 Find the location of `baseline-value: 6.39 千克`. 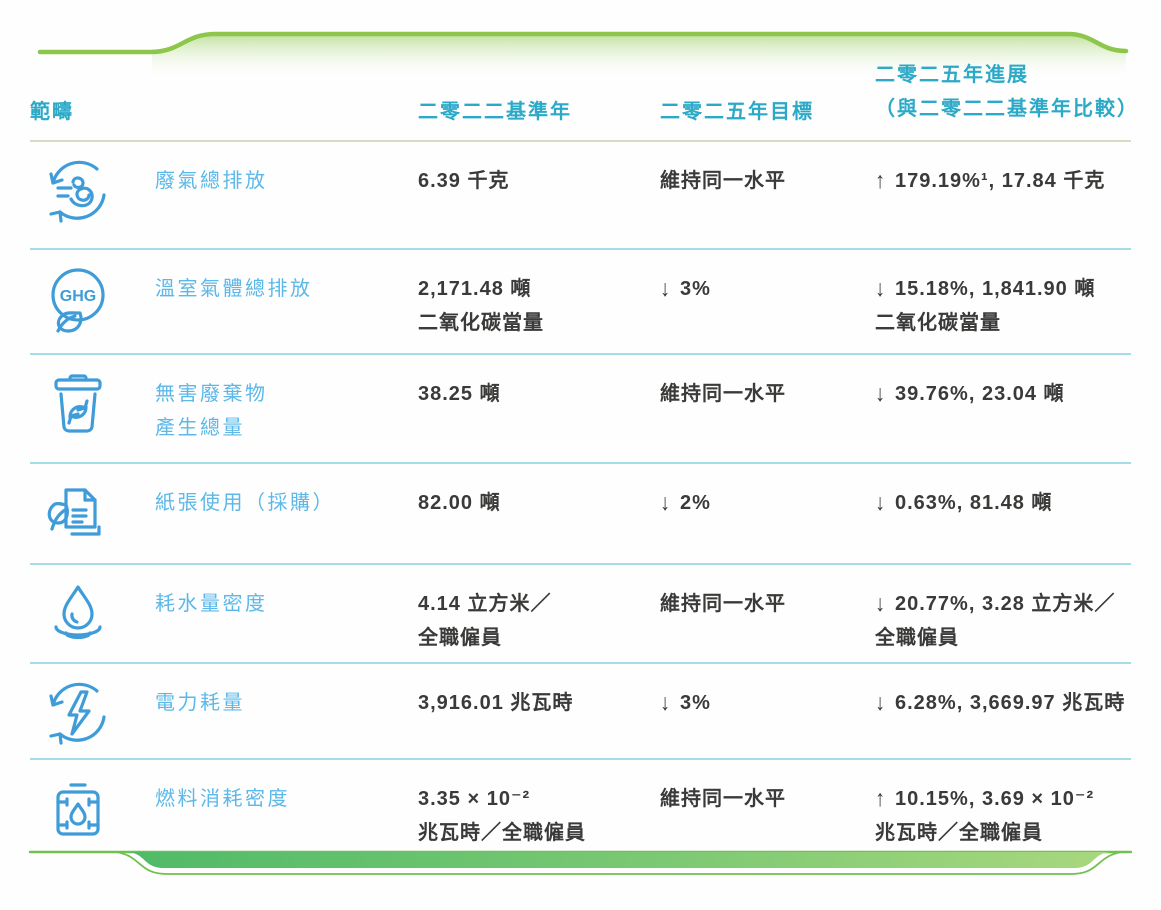

baseline-value: 6.39 千克 is located at coordinates (464, 181).